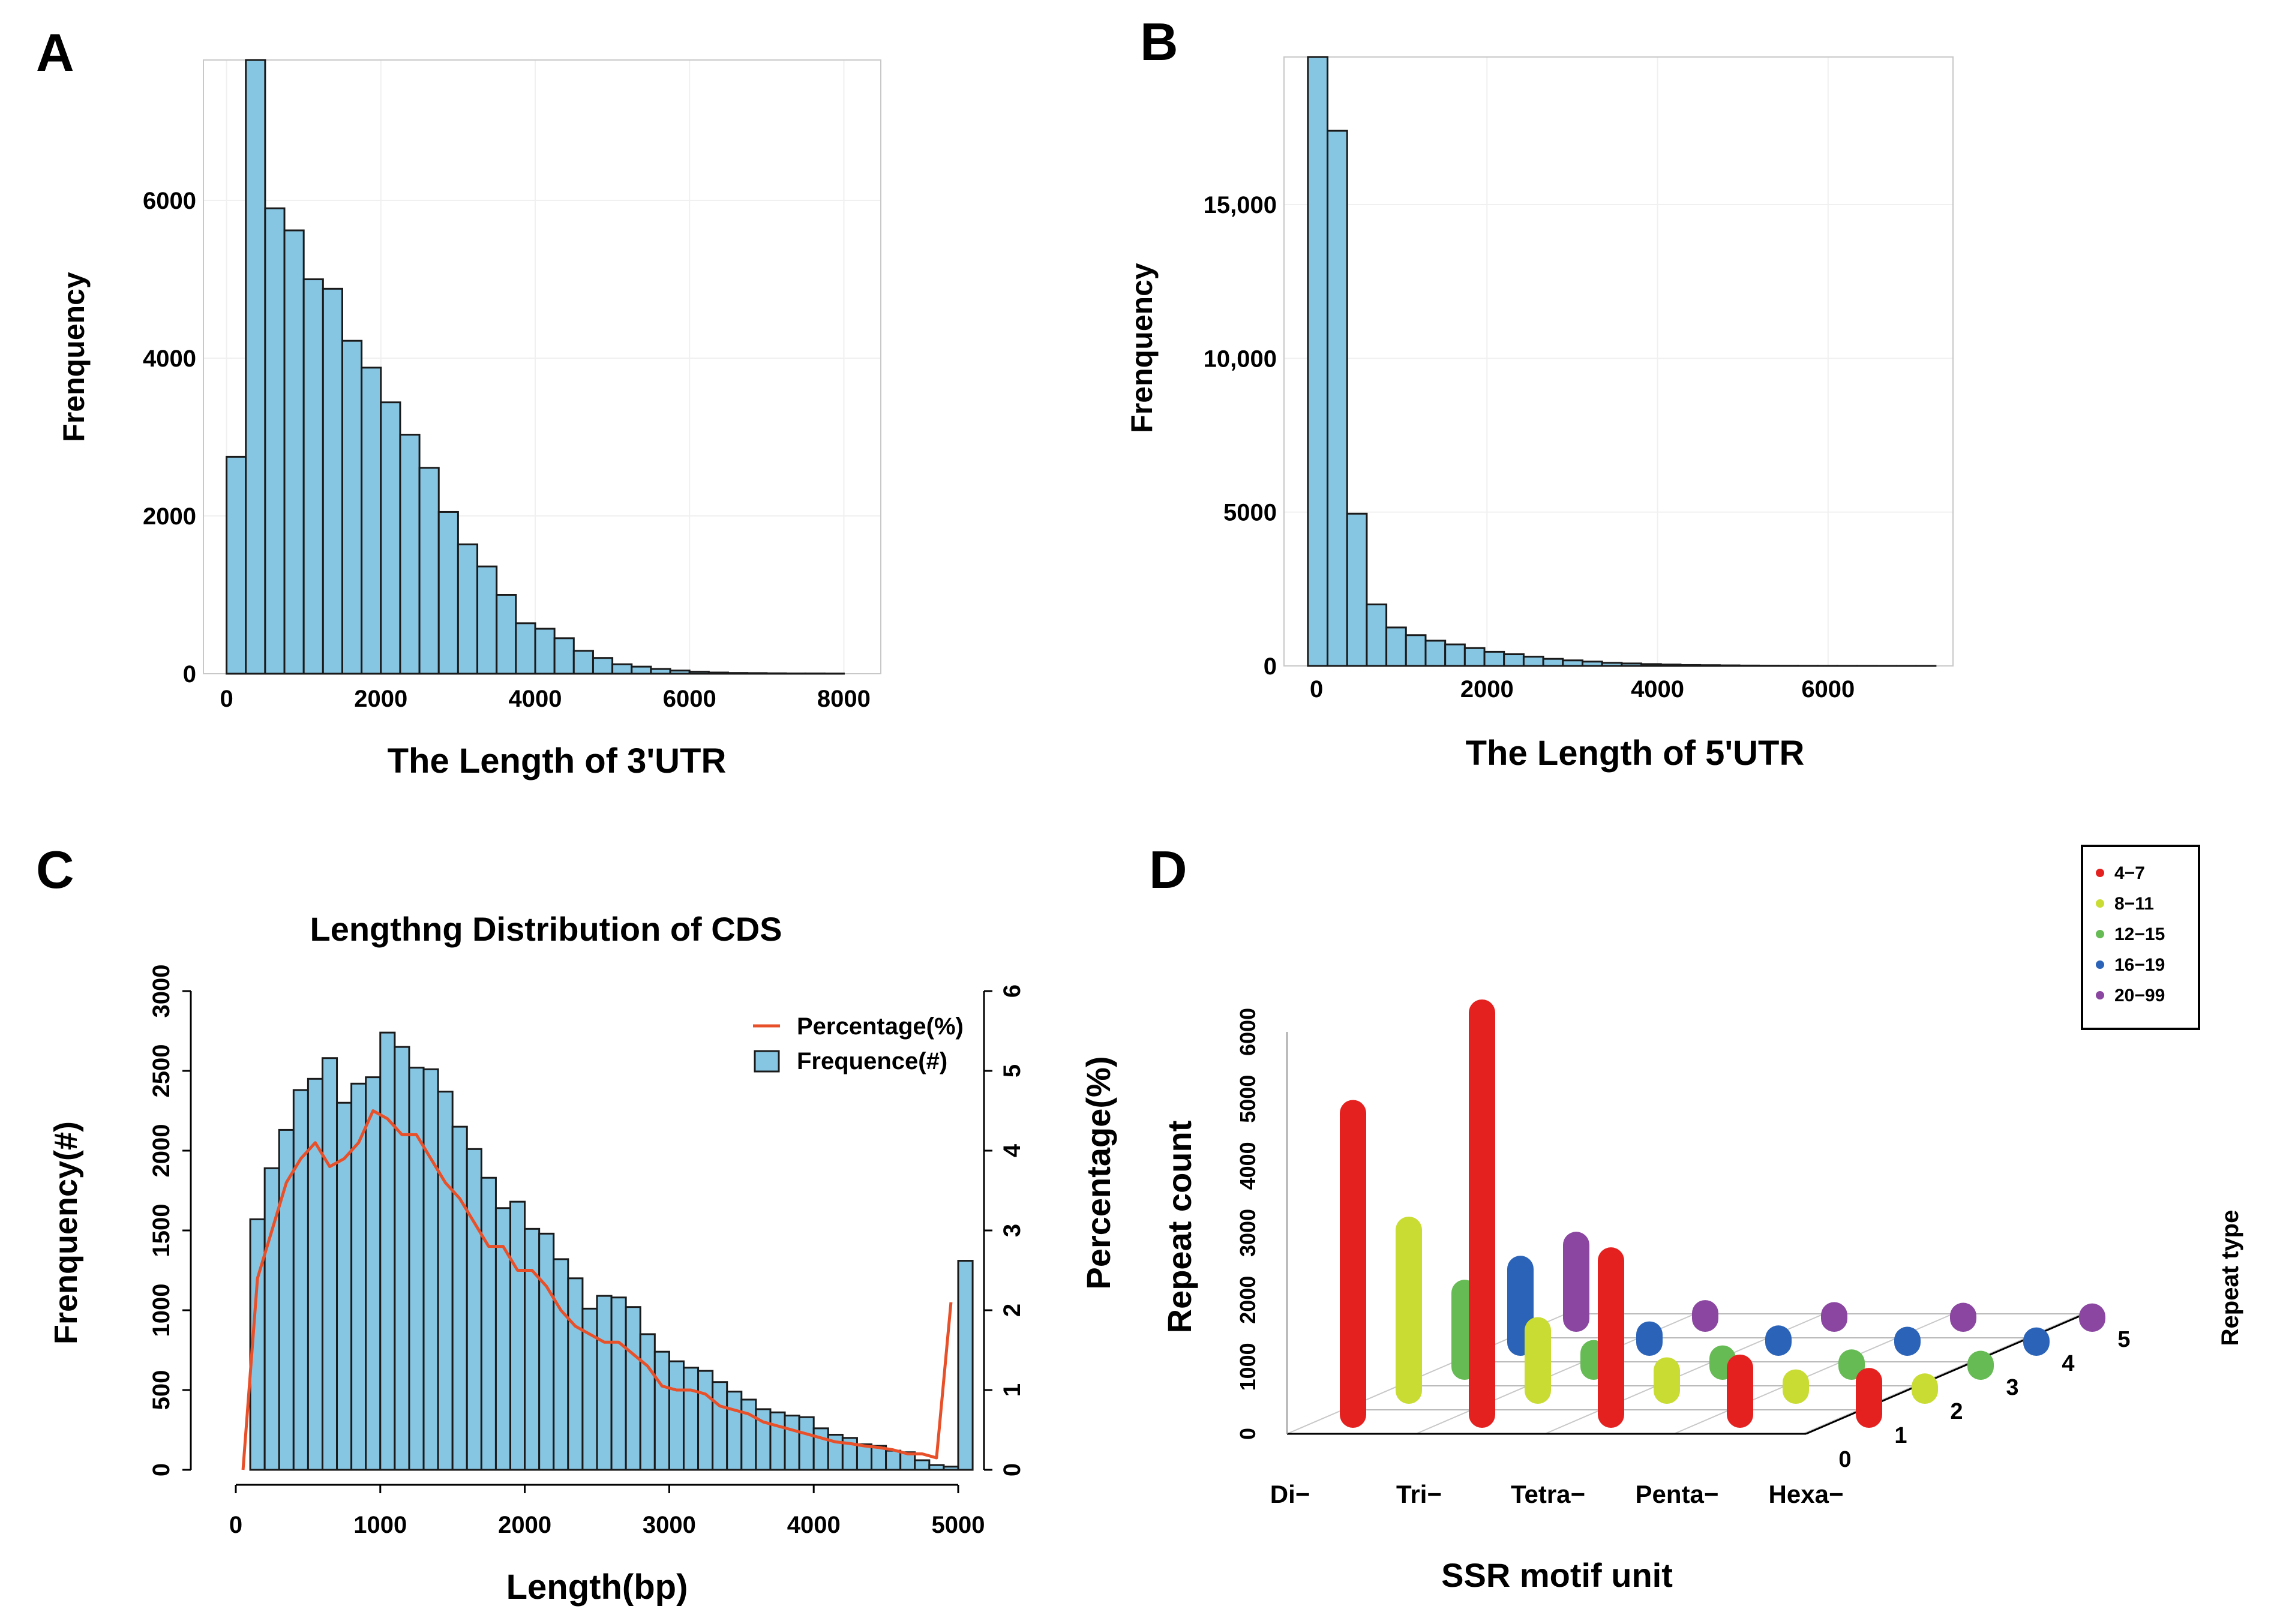  Describe the element at coordinates (1012, 1230) in the screenshot. I see `y2-tick-label: 3` at that location.